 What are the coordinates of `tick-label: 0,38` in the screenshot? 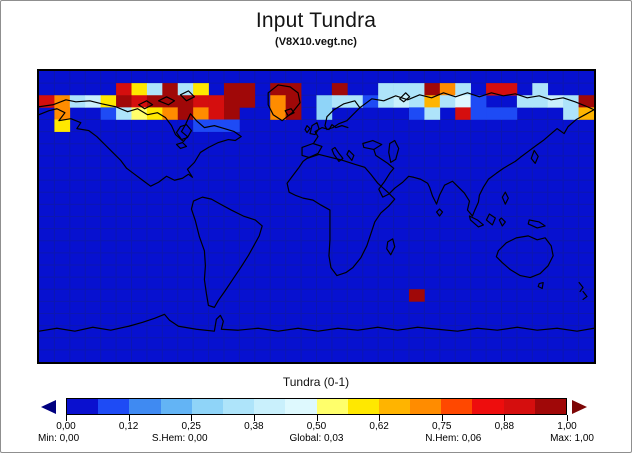 It's located at (254, 426).